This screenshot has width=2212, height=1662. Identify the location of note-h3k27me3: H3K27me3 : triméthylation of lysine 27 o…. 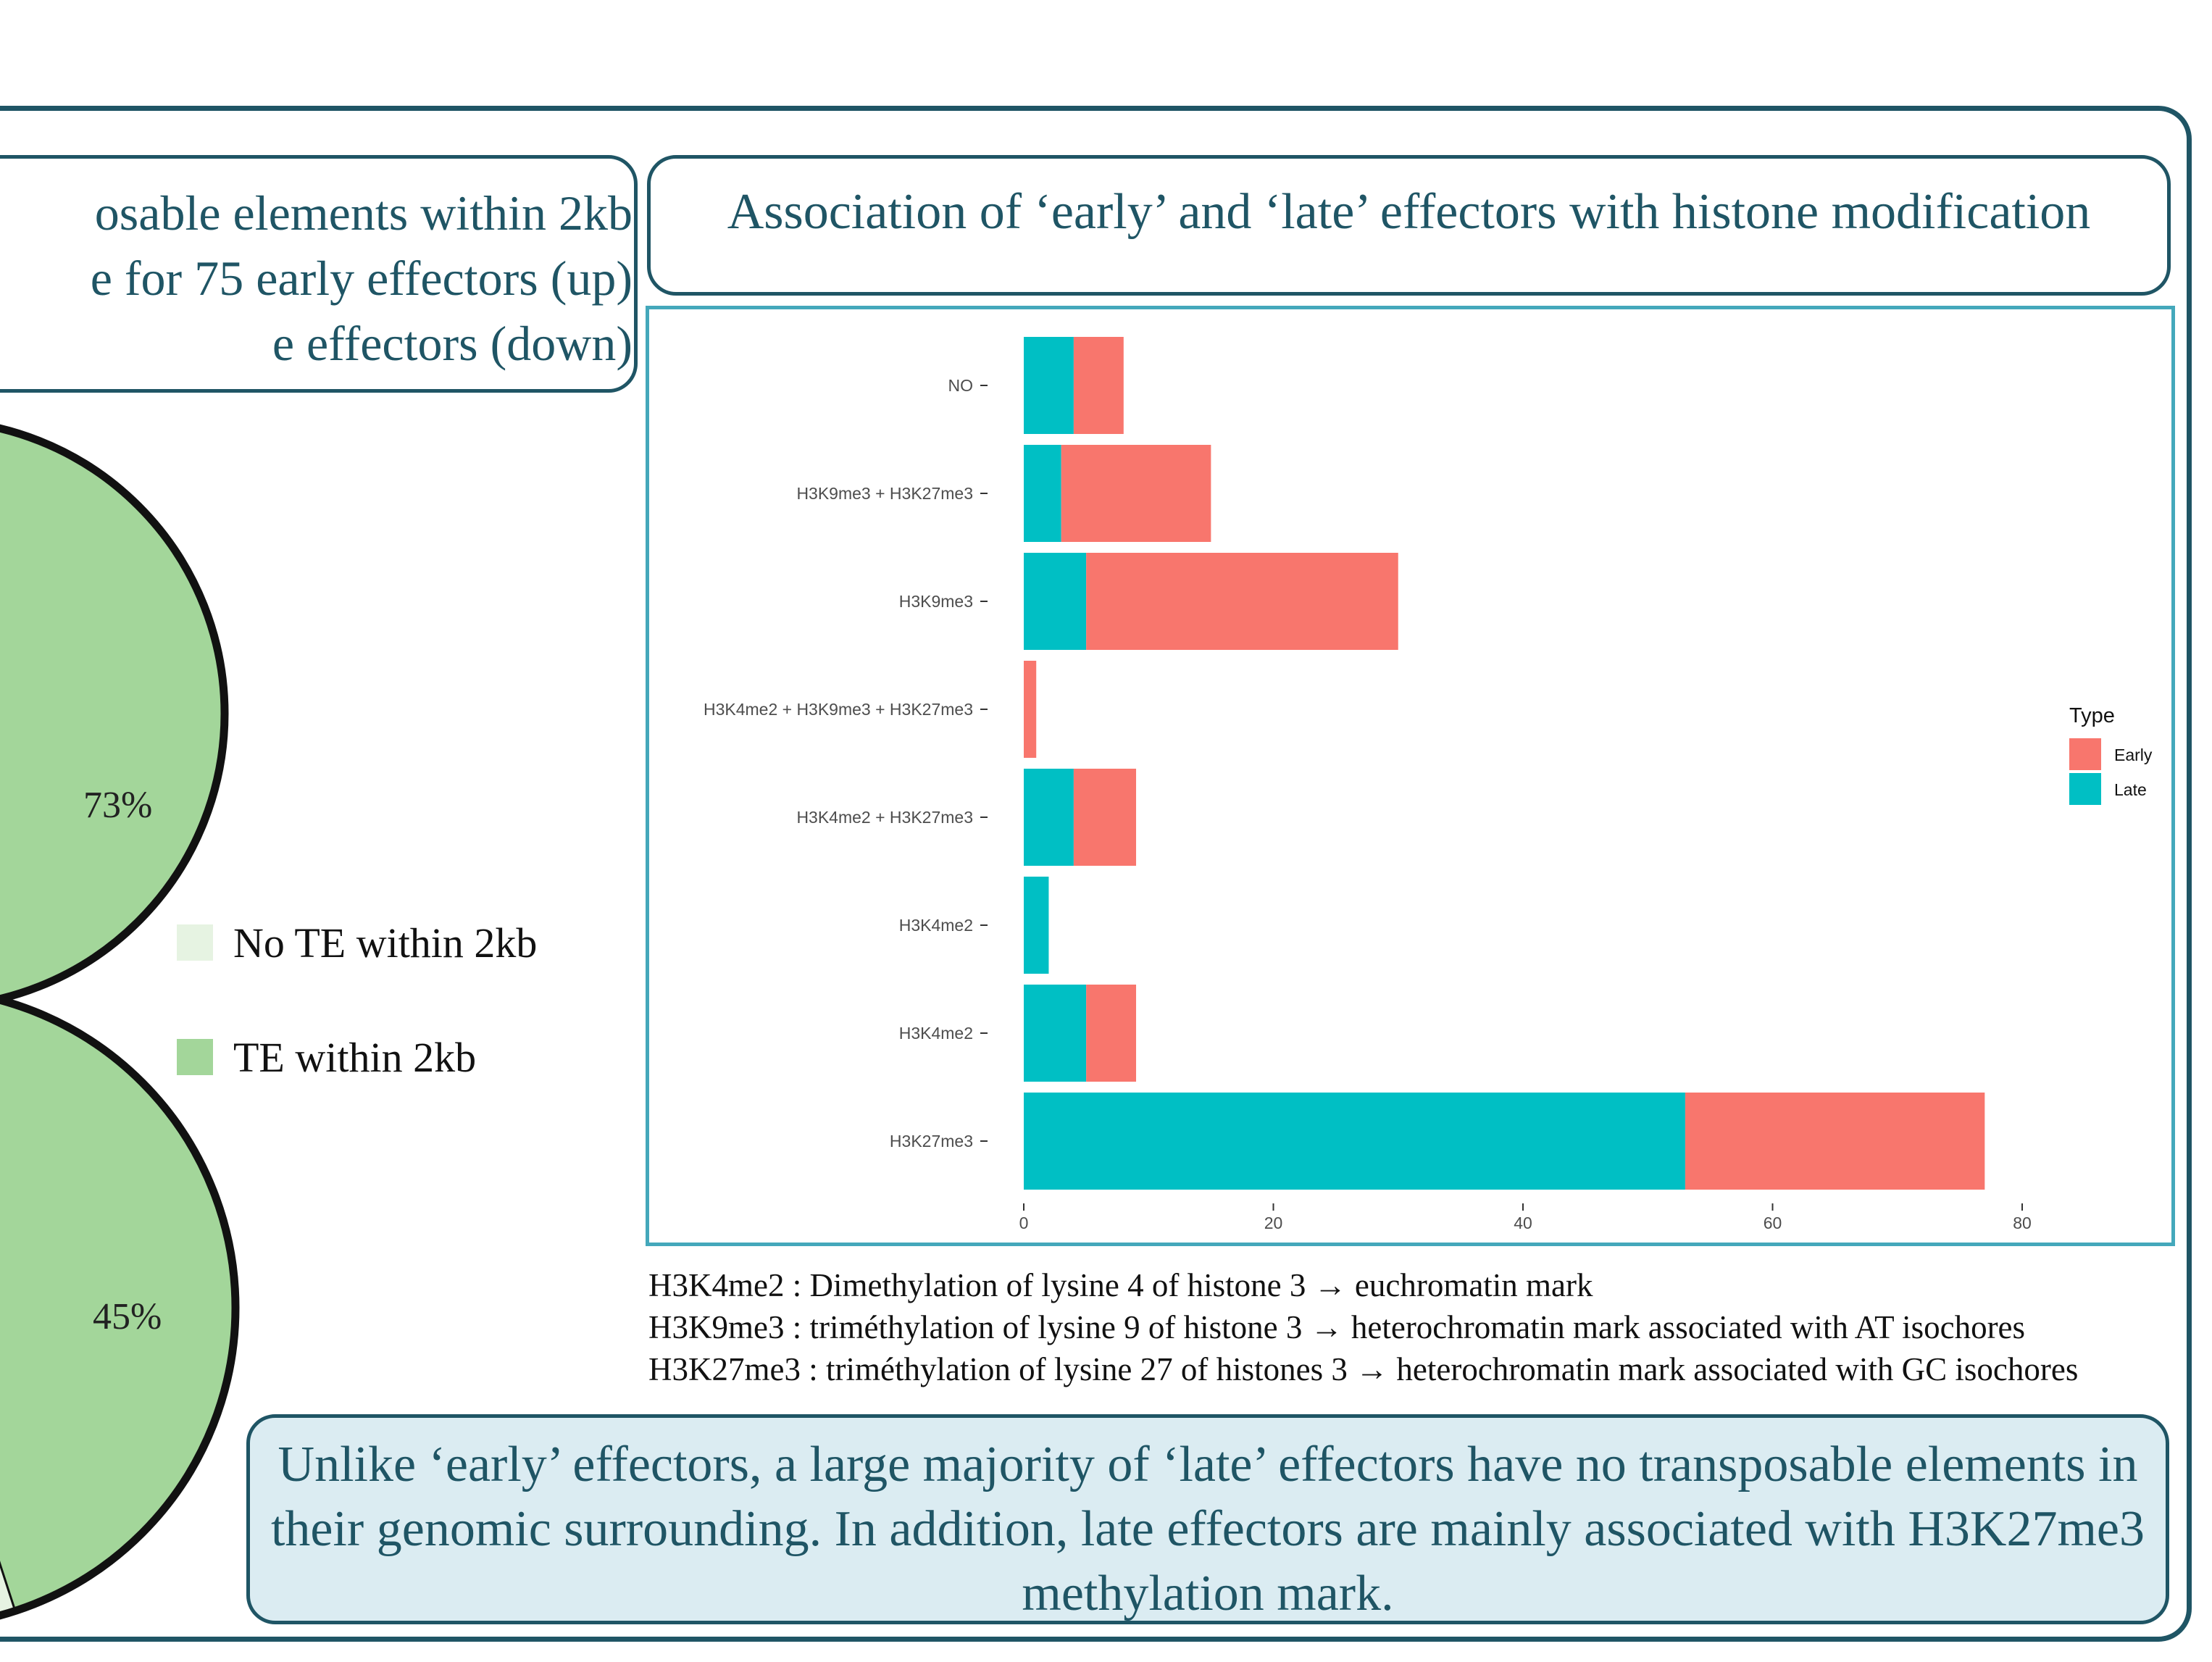
(1363, 1369).